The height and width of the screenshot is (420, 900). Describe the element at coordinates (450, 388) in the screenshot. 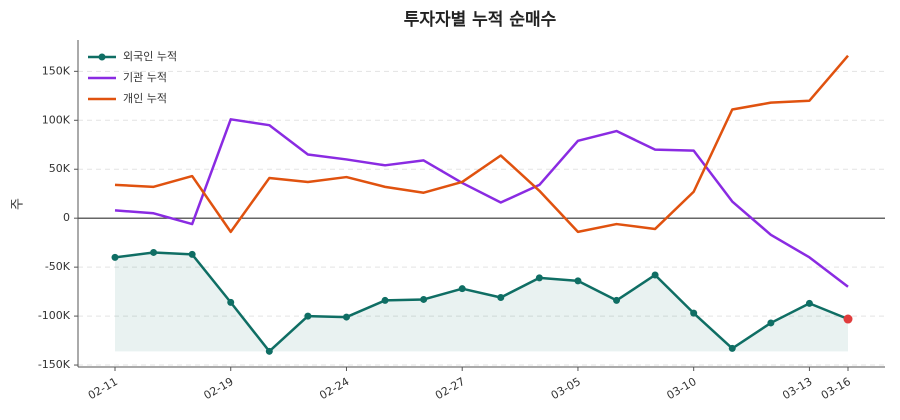

I see `x-tick-label: 02-27` at that location.